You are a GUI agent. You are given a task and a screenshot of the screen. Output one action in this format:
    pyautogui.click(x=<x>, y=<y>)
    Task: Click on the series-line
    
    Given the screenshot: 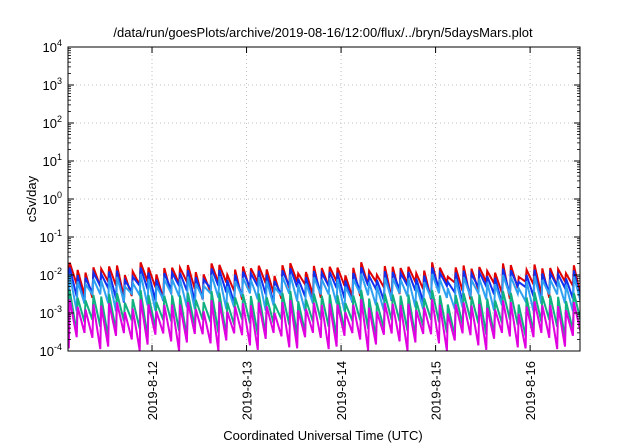 What is the action you would take?
    pyautogui.click(x=324, y=325)
    